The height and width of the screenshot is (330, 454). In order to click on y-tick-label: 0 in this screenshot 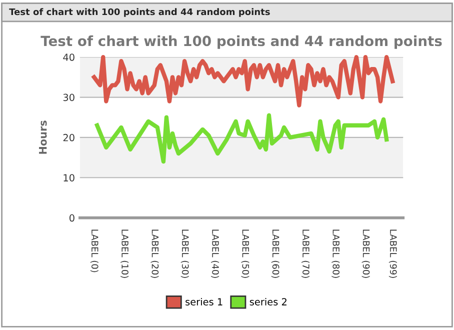, I will do `click(72, 218)`.